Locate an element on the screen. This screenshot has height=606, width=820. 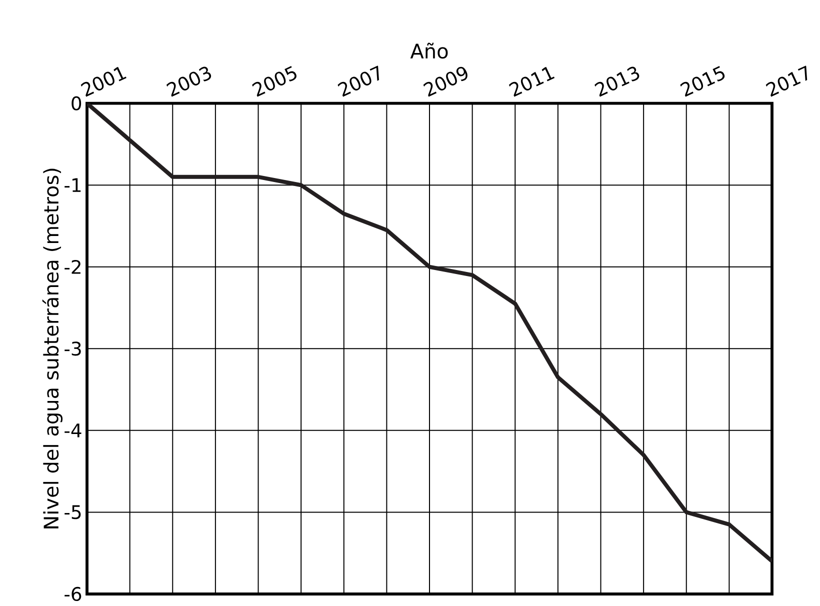
y-tick-label: -6 is located at coordinates (73, 594).